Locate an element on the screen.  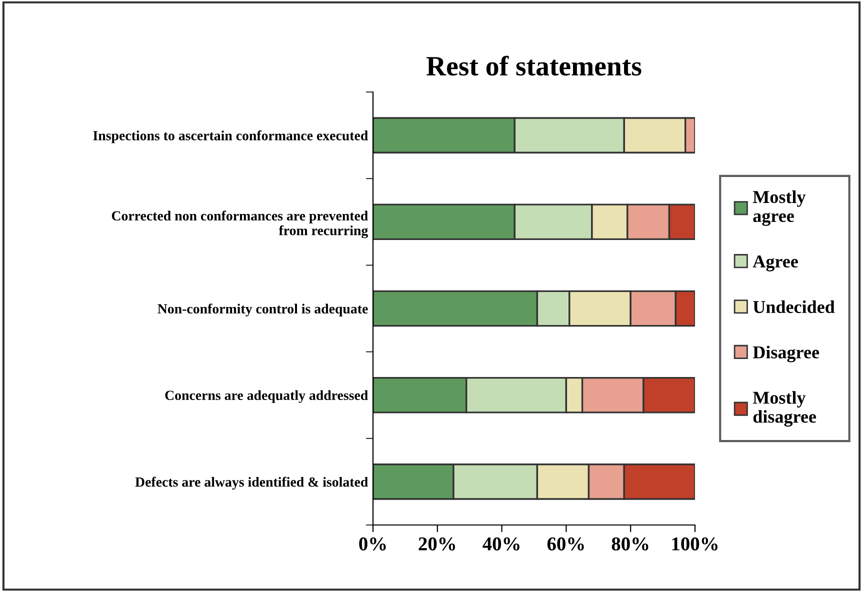
legend-label: Undecided is located at coordinates (794, 307).